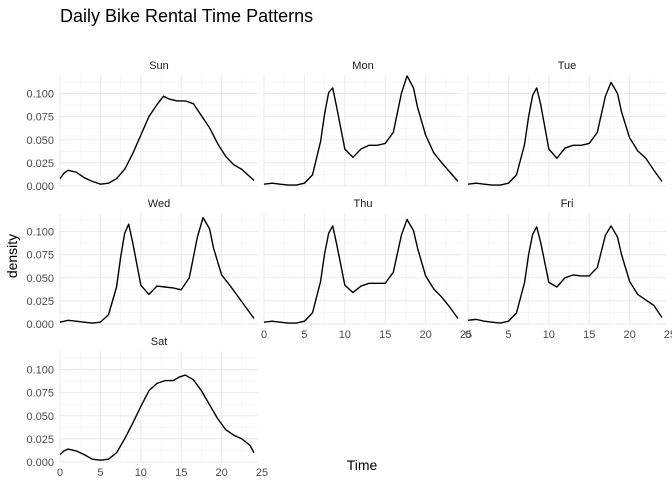 The height and width of the screenshot is (480, 672). Describe the element at coordinates (565, 133) in the screenshot. I see `density-line-tue` at that location.